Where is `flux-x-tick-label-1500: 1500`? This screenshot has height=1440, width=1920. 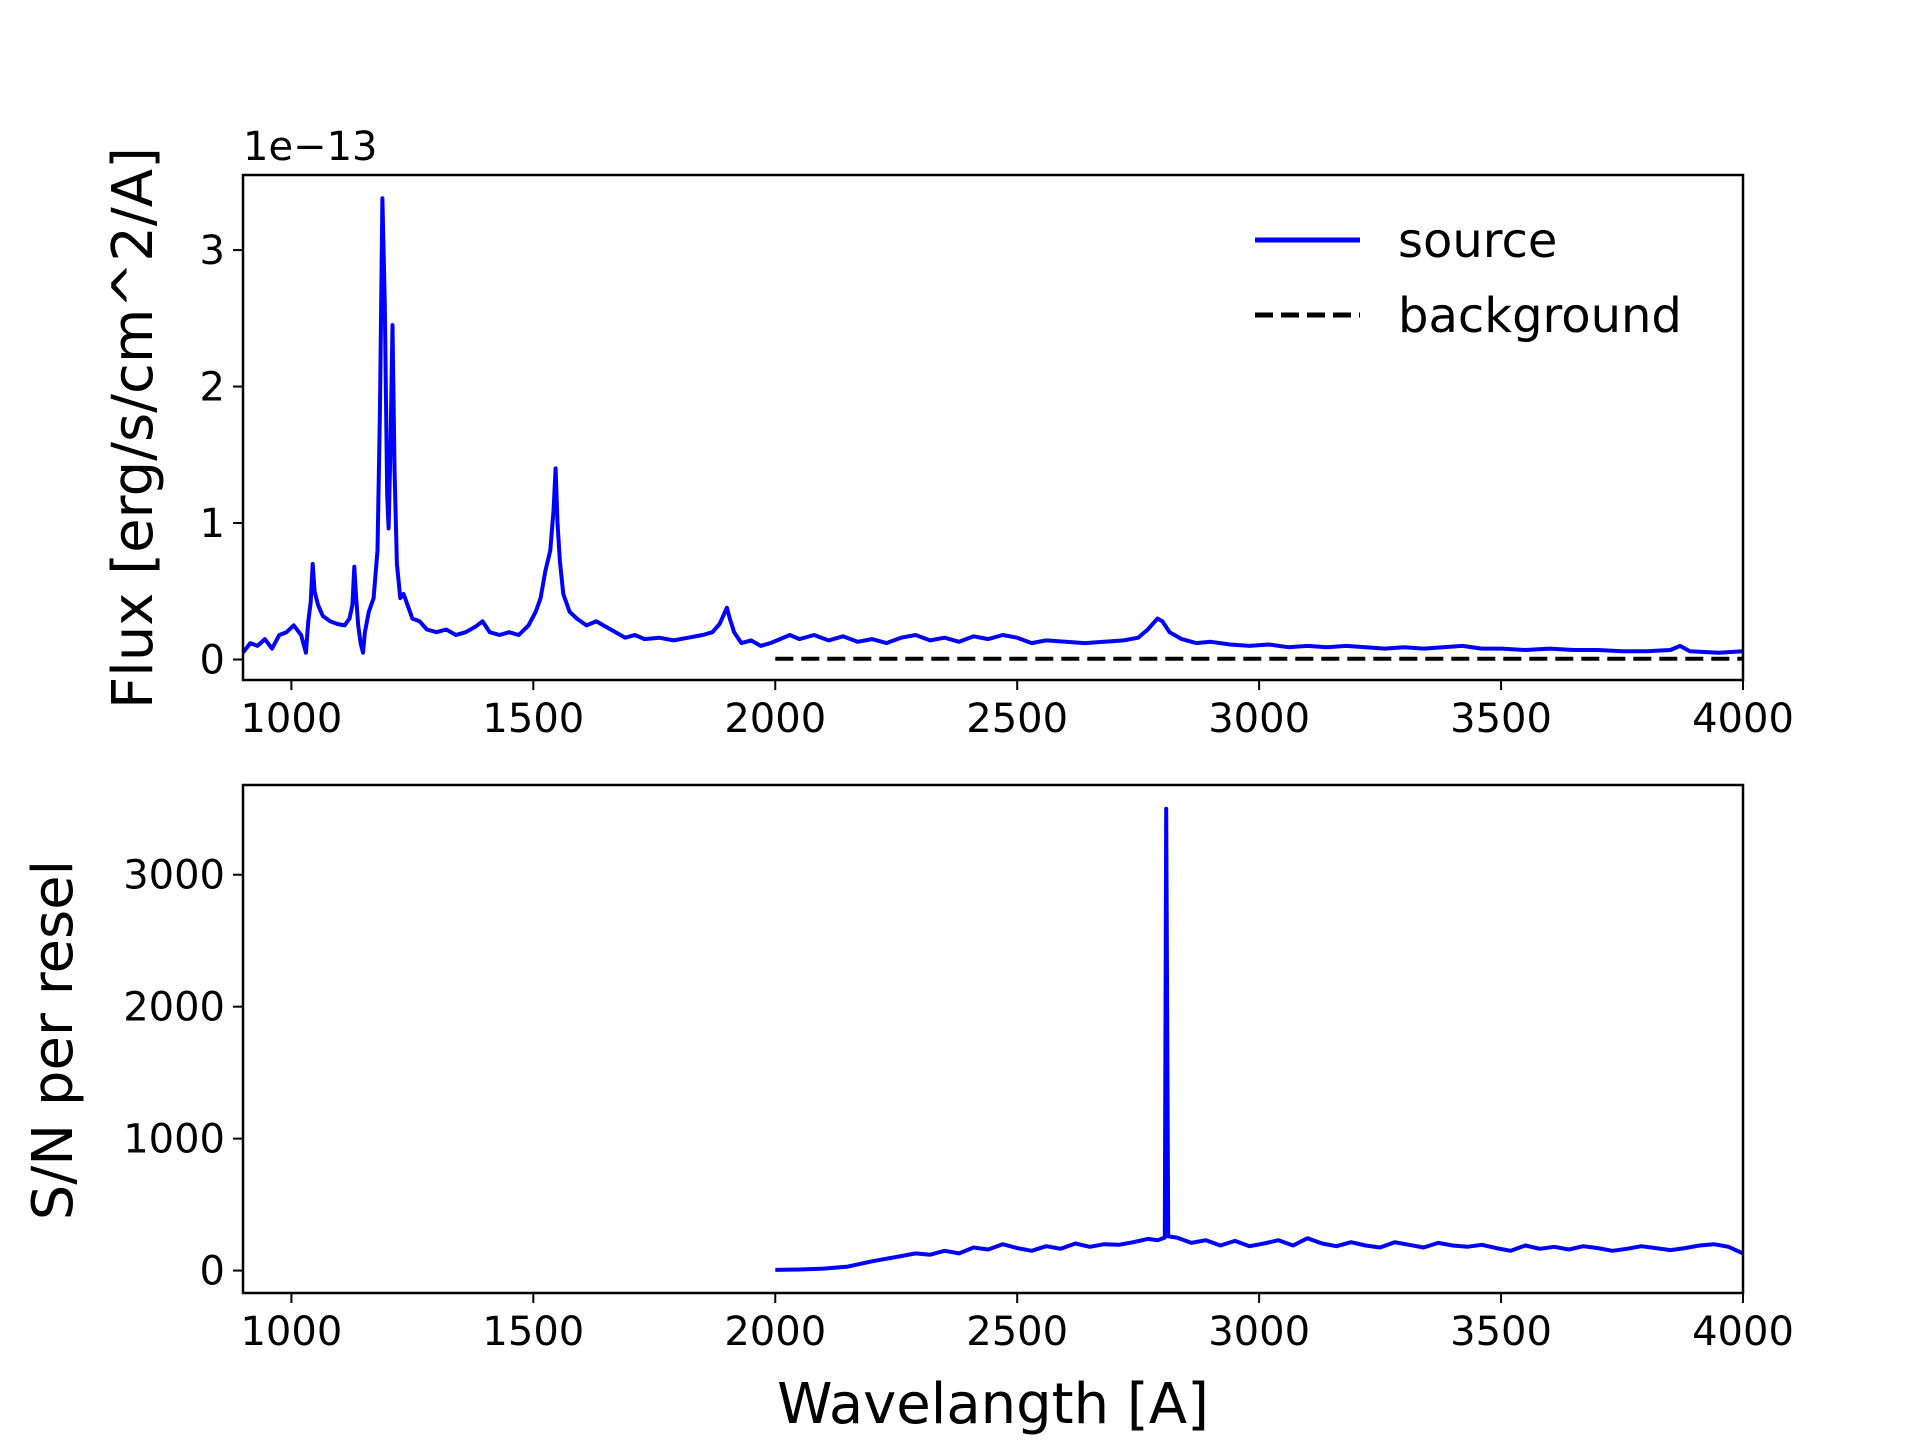
flux-x-tick-label-1500: 1500 is located at coordinates (533, 719).